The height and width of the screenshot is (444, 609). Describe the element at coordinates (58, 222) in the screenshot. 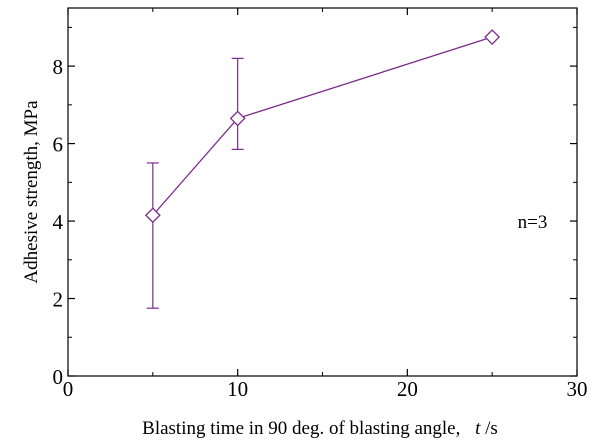

I see `y-tick-label: 4` at that location.